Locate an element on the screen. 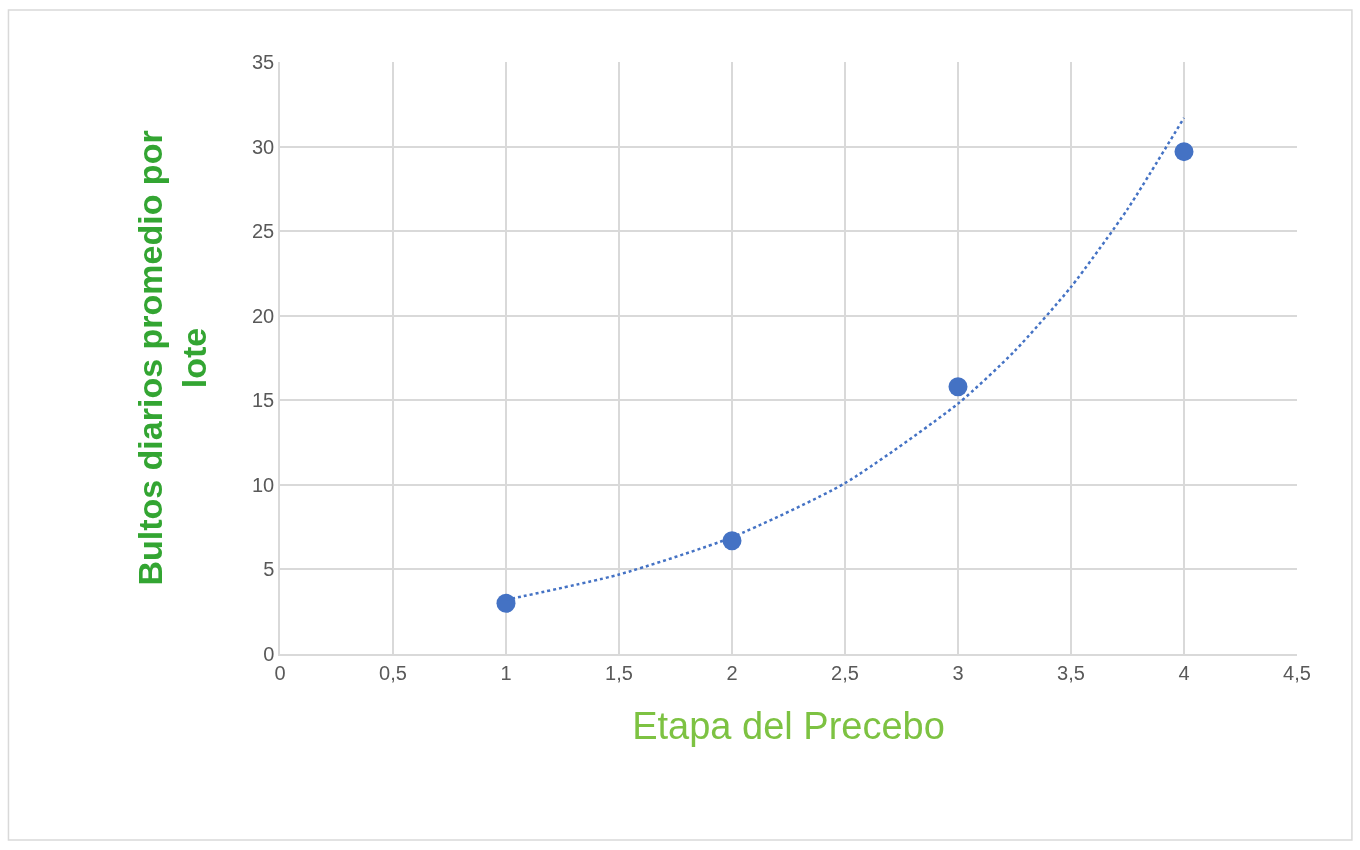  x-tick-label: 1,5 is located at coordinates (619, 672).